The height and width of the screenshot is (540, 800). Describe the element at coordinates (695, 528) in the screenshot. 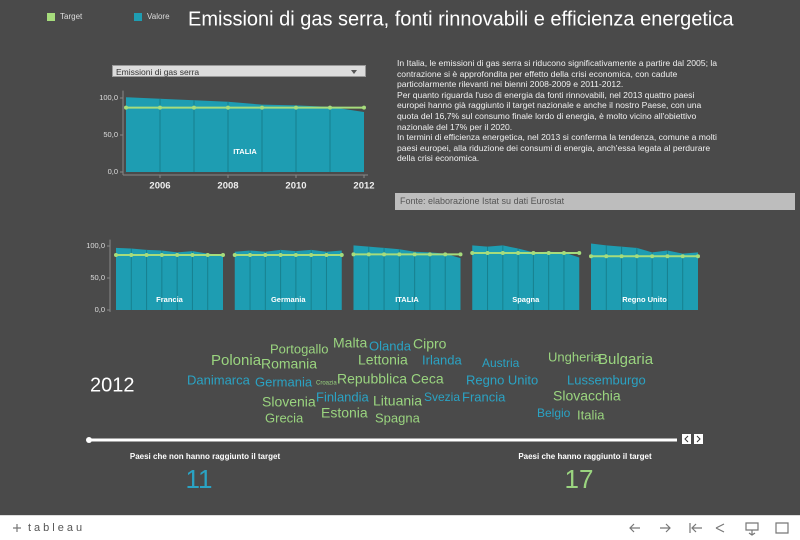

I see `revert-button` at that location.